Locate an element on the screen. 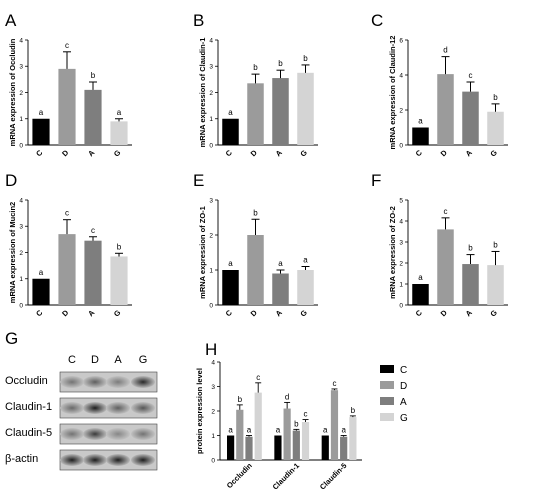 Image resolution: width=550 pixels, height=495 pixels. panel-label-G: G is located at coordinates (11, 338).